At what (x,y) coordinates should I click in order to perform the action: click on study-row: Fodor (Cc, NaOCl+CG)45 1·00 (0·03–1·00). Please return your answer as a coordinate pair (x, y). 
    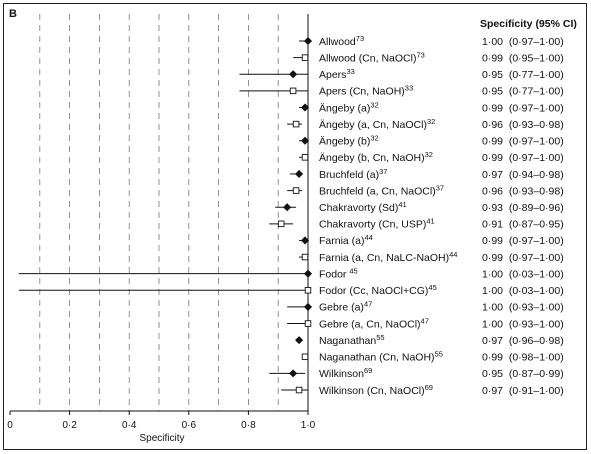
    Looking at the image, I should click on (291, 290).